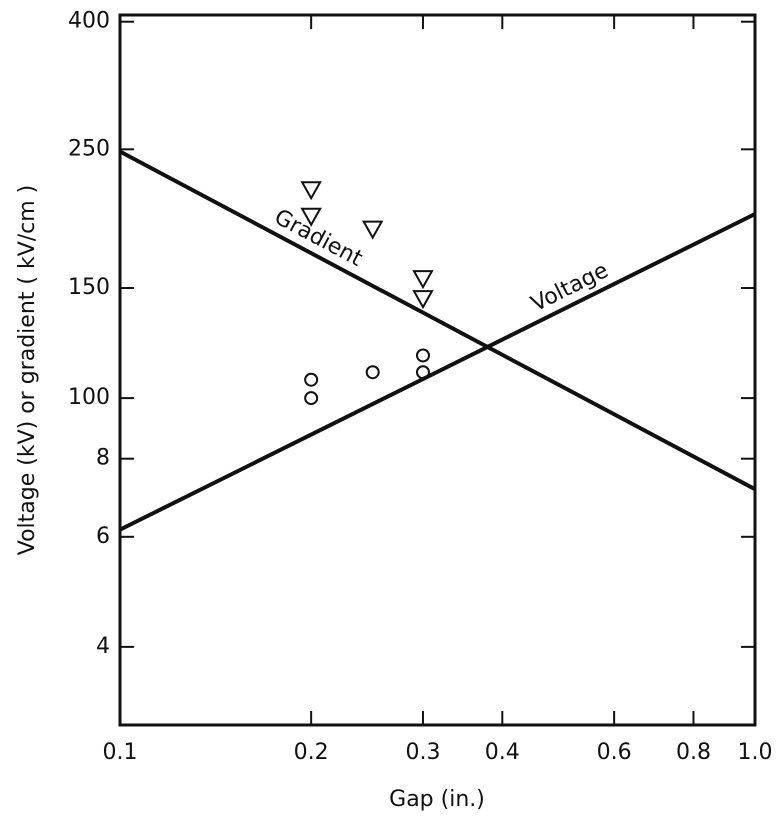 The height and width of the screenshot is (820, 776). I want to click on x-tick-label: 0.1, so click(120, 752).